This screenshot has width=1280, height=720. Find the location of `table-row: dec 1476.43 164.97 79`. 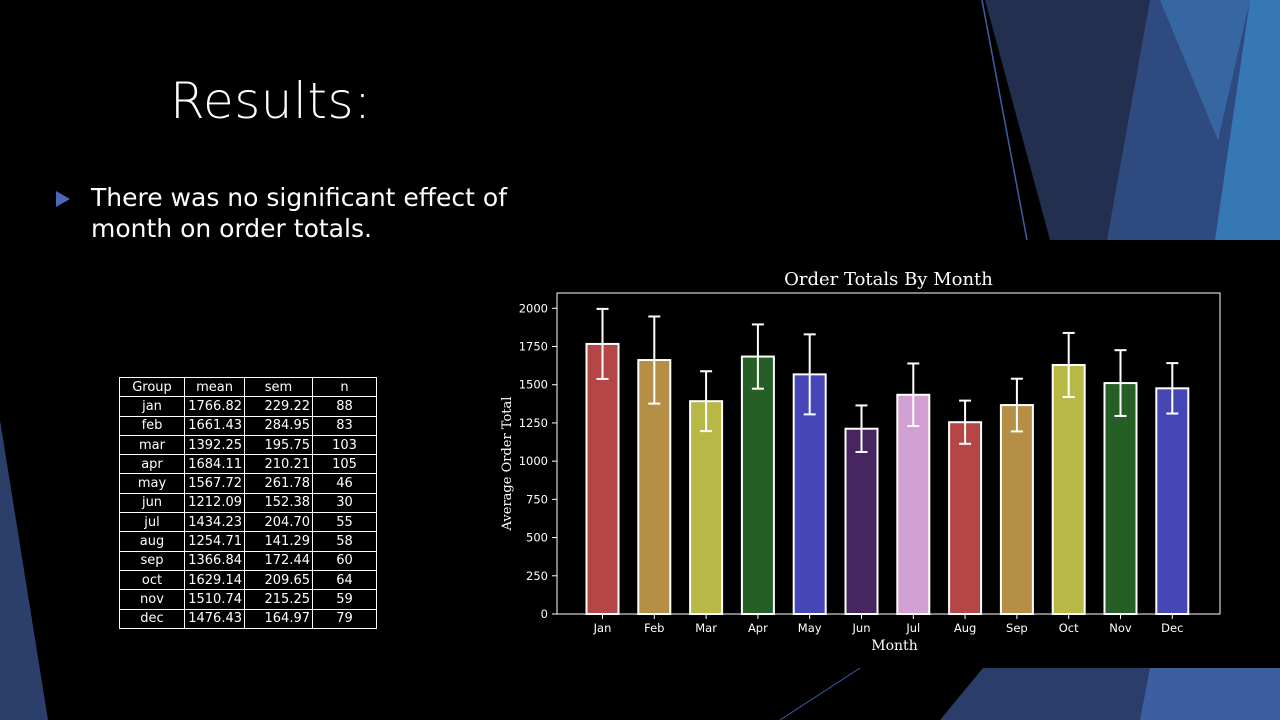

table-row: dec 1476.43 164.97 79 is located at coordinates (248, 618).